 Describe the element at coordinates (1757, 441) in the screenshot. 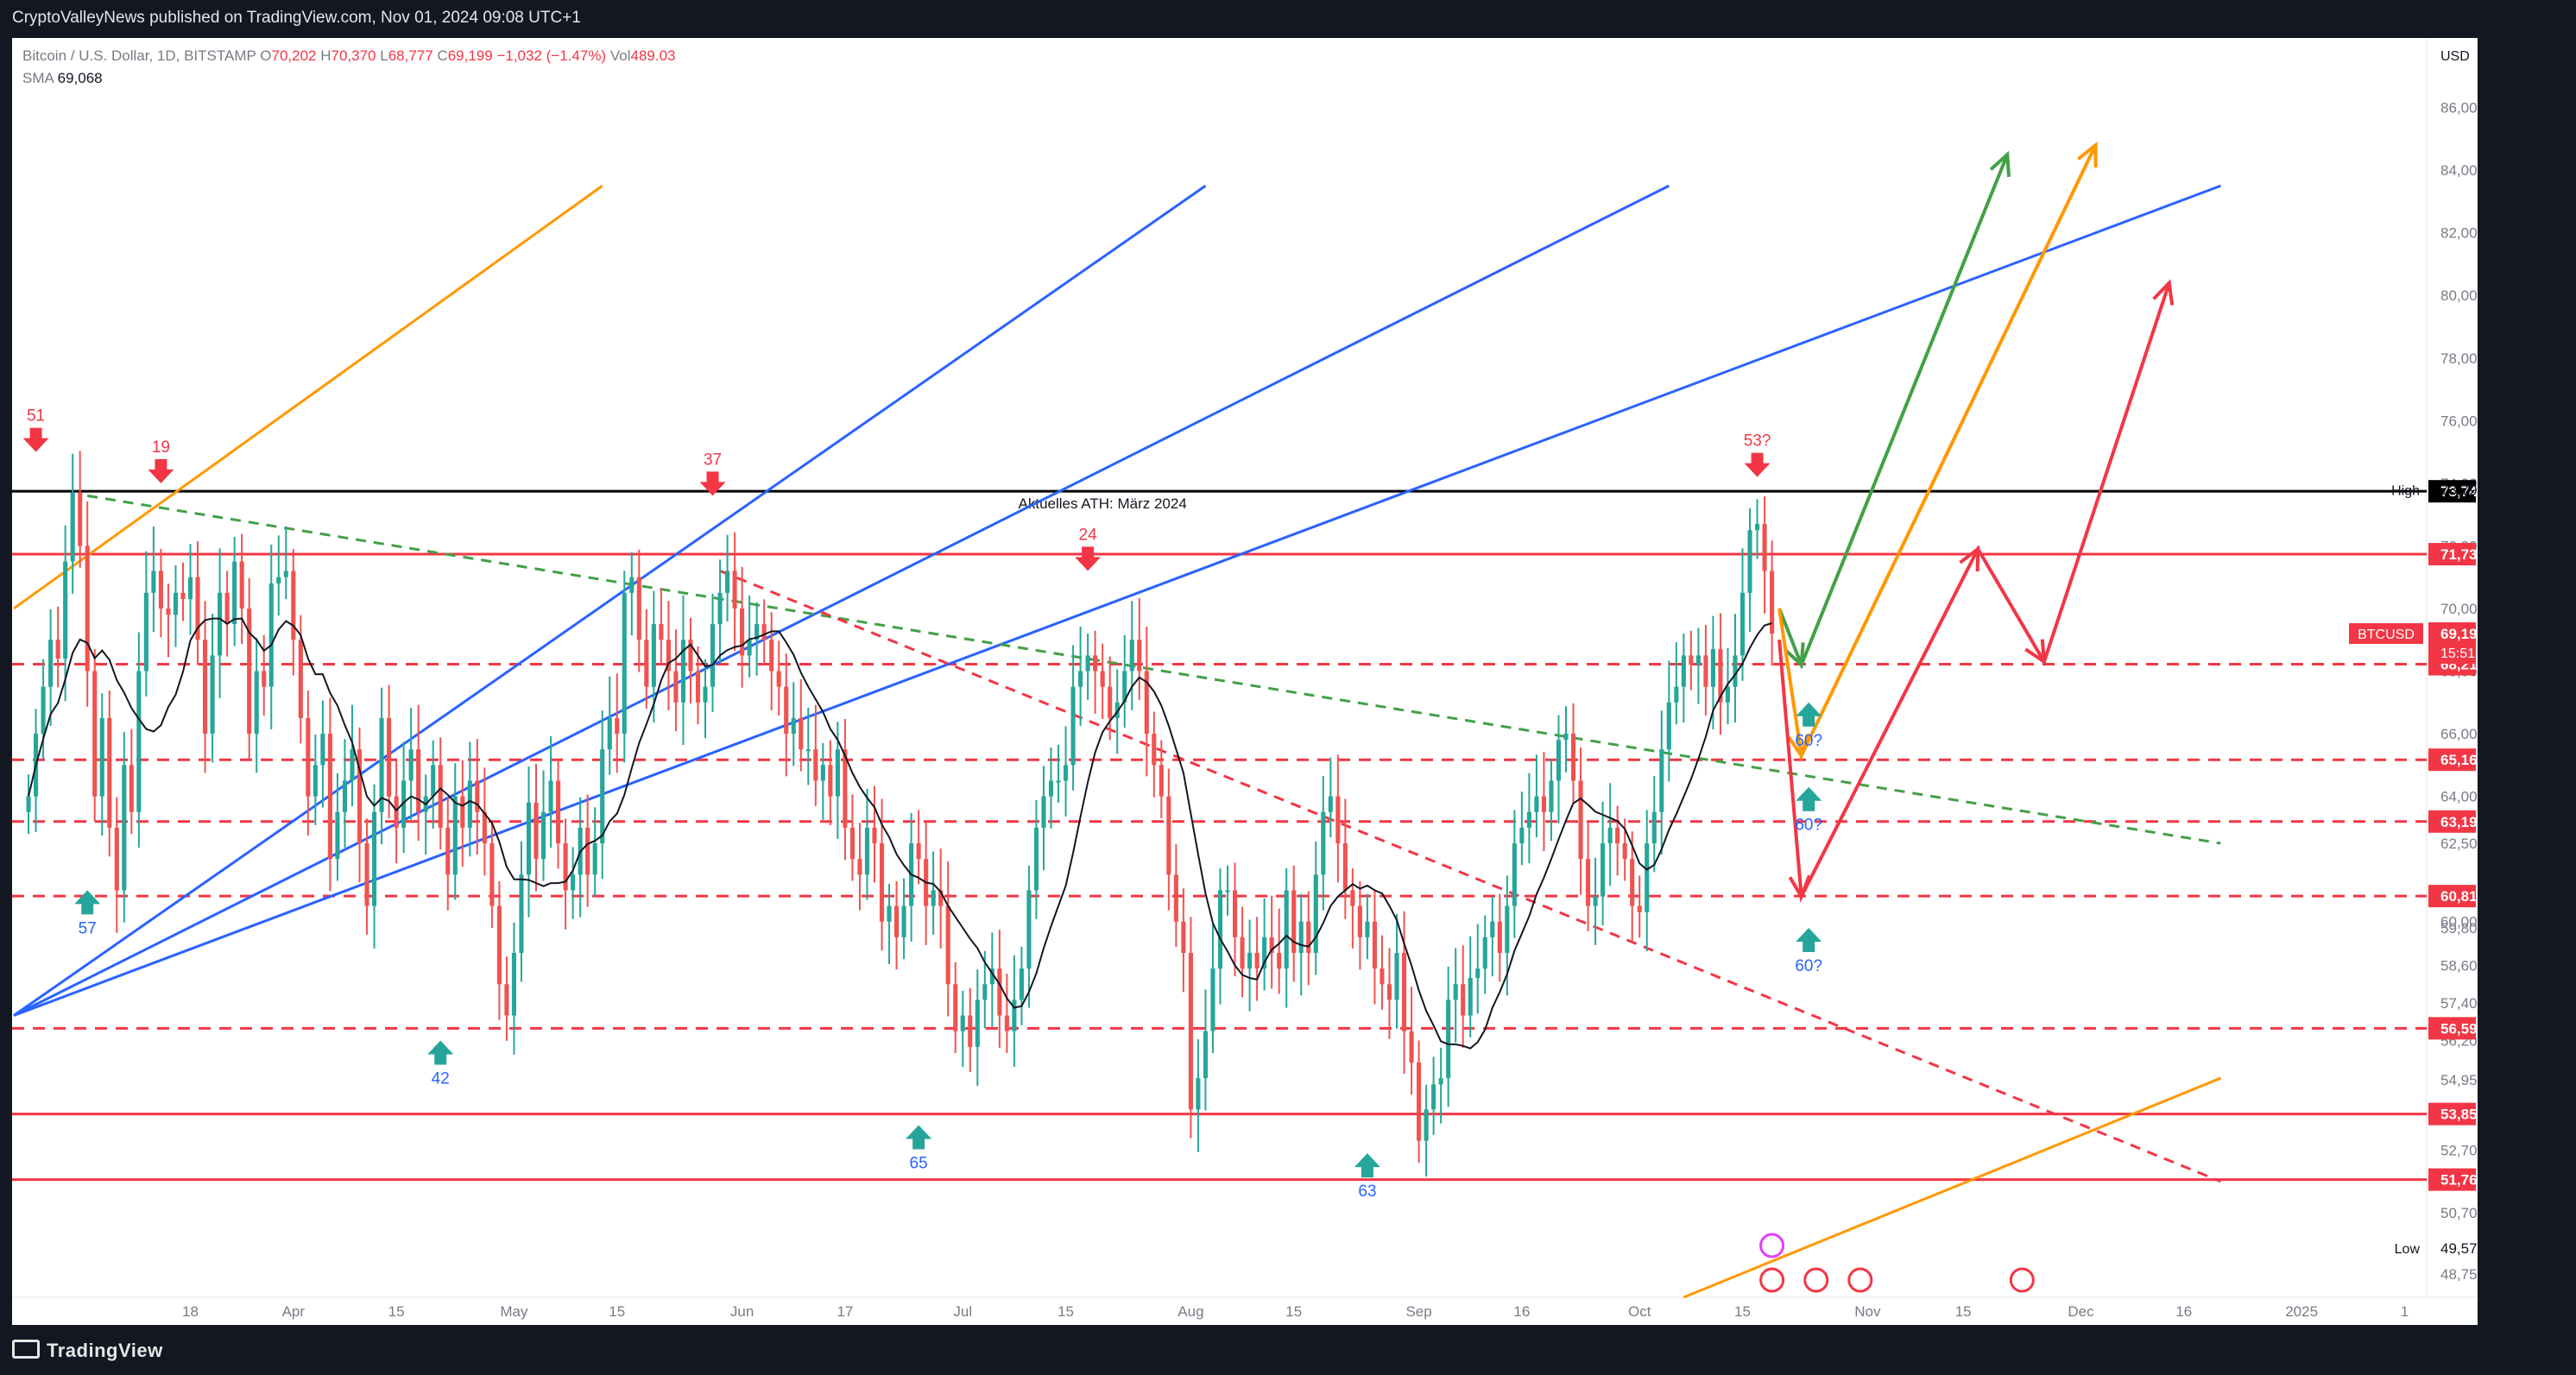

I see `cycle-label-top: 53?` at that location.